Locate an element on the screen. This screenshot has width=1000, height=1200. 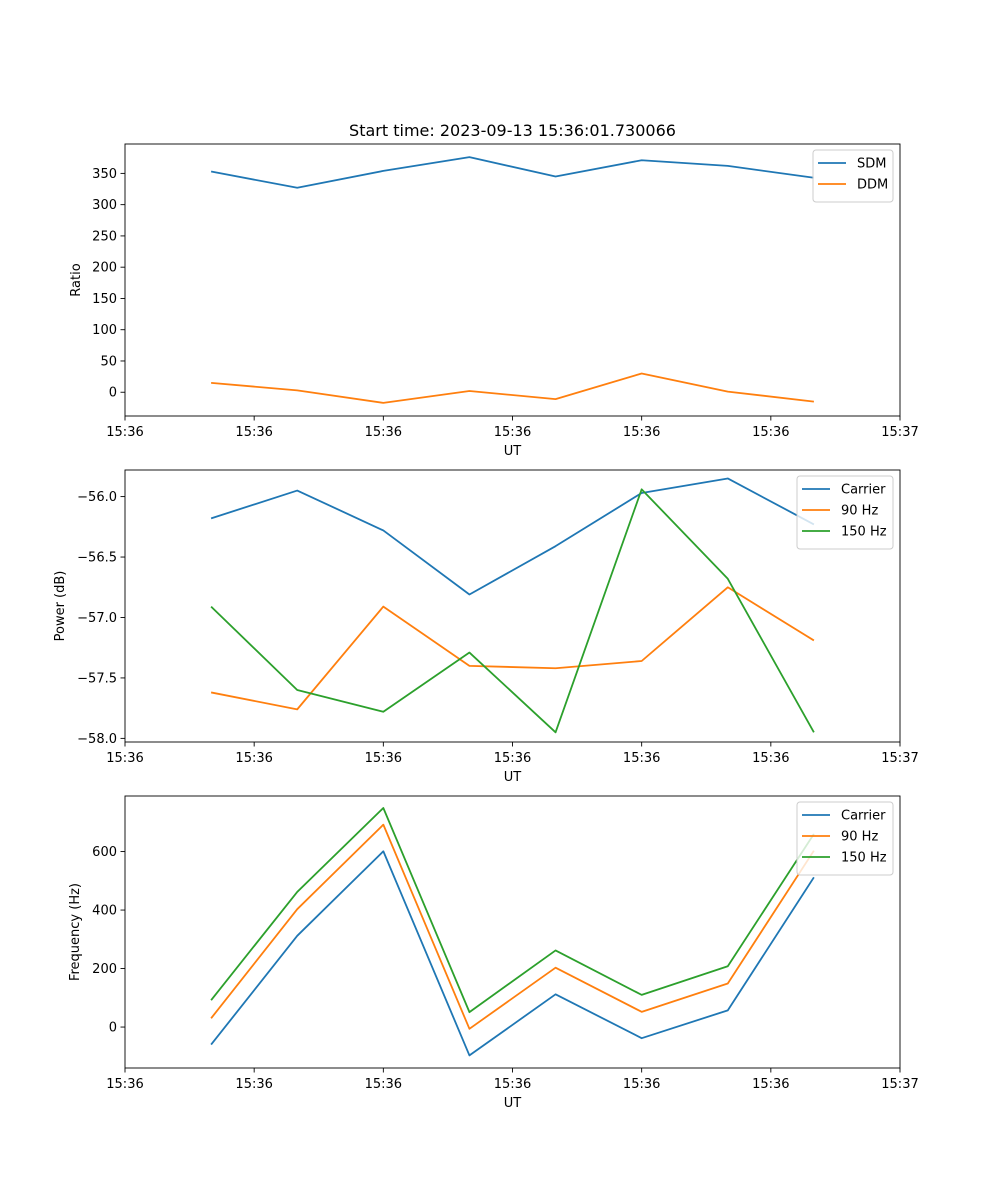
y-tick-label: 100 is located at coordinates (104, 330).